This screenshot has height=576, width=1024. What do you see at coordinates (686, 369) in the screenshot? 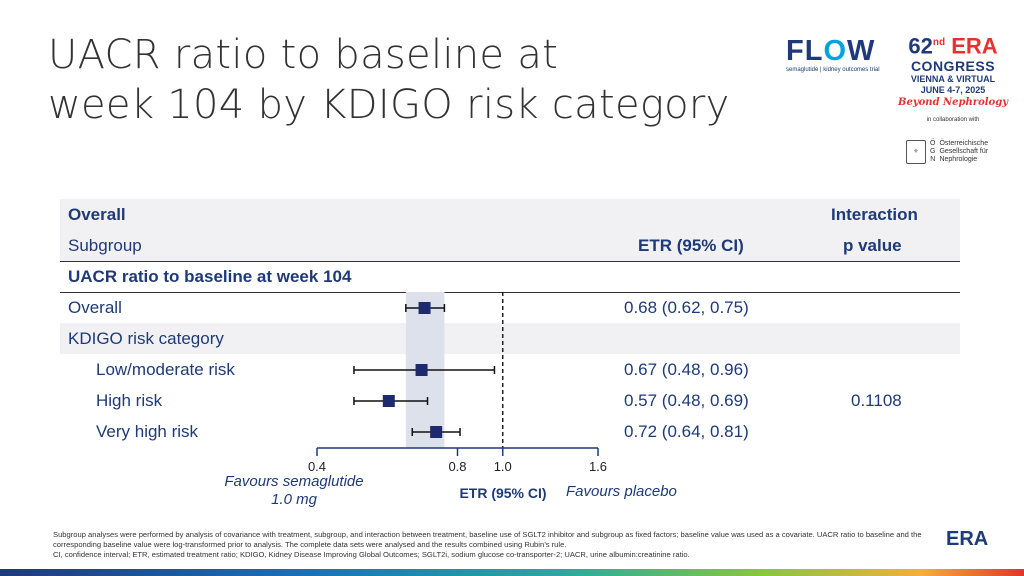
I see `row-etr-value: 0.67 (0.48, 0.96)` at bounding box center [686, 369].